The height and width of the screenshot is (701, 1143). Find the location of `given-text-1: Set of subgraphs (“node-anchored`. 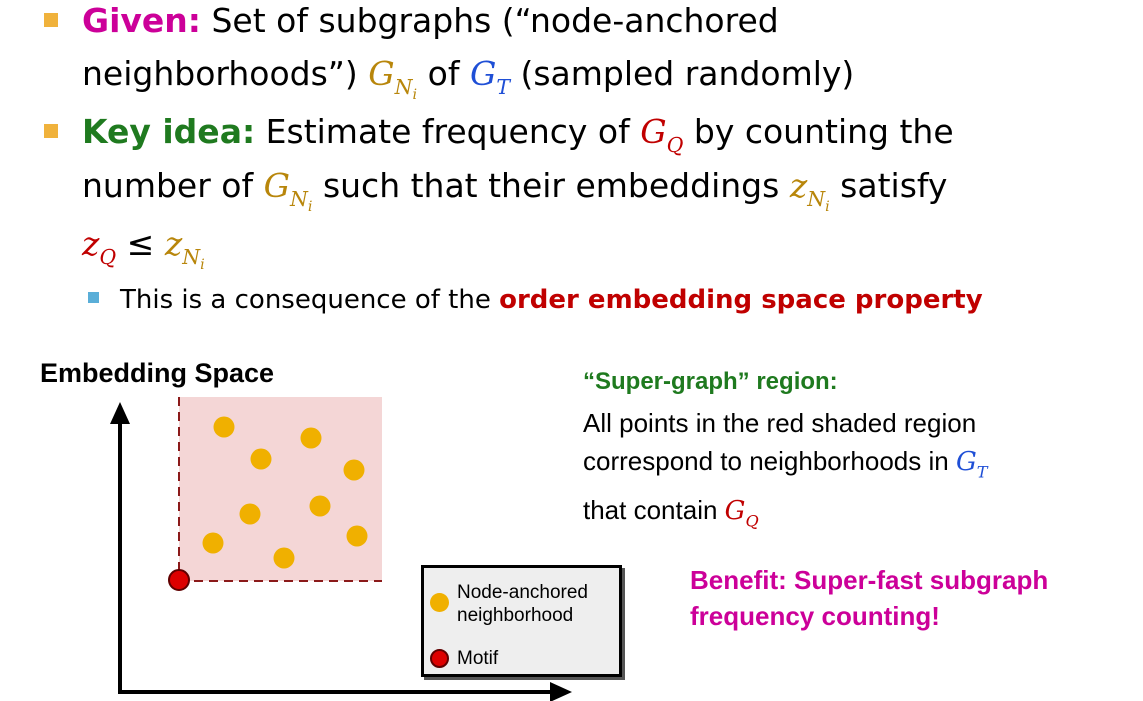

given-text-1: Set of subgraphs (“node-anchored is located at coordinates (495, 20).